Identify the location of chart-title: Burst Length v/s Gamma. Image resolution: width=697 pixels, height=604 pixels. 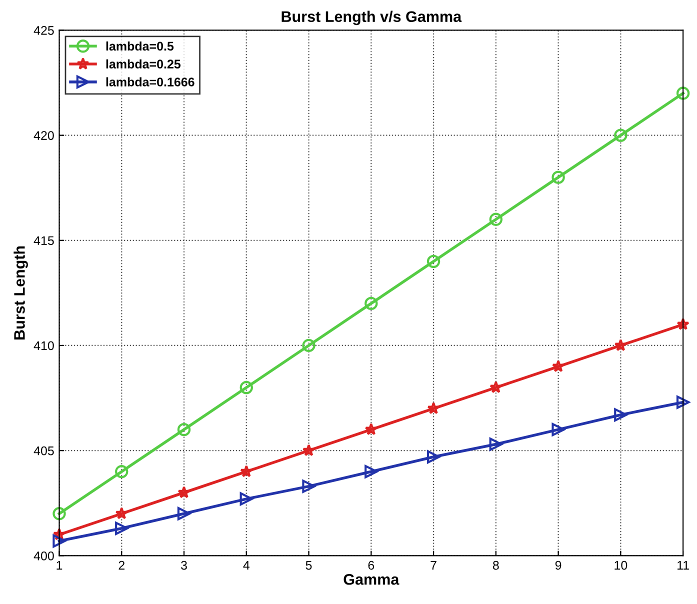
(372, 18).